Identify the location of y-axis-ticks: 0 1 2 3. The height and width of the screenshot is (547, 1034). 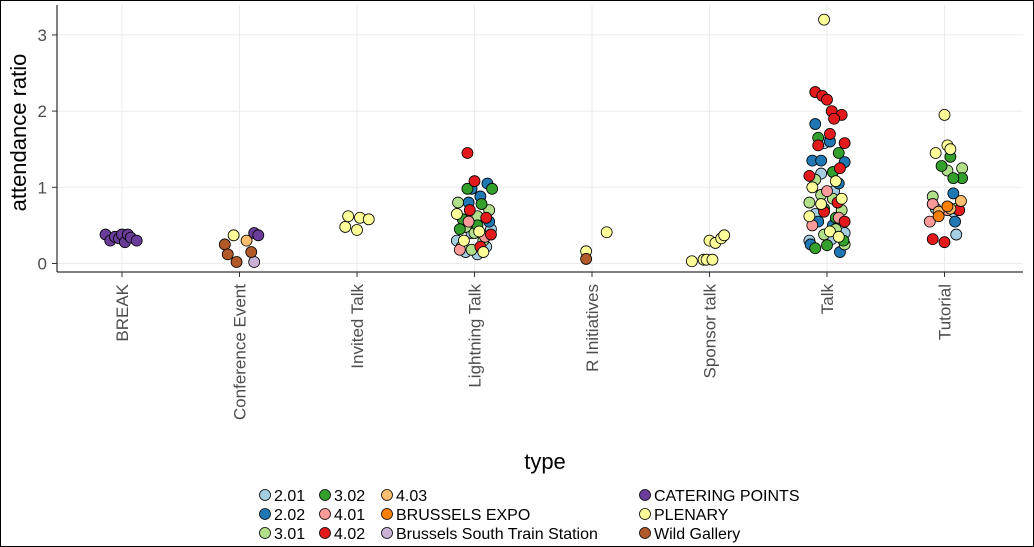
(47, 150).